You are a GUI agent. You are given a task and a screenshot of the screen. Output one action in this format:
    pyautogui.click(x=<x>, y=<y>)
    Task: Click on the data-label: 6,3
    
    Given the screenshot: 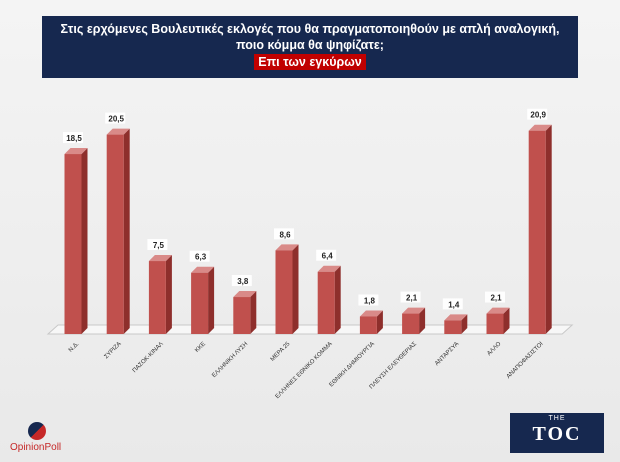 What is the action you would take?
    pyautogui.click(x=201, y=257)
    